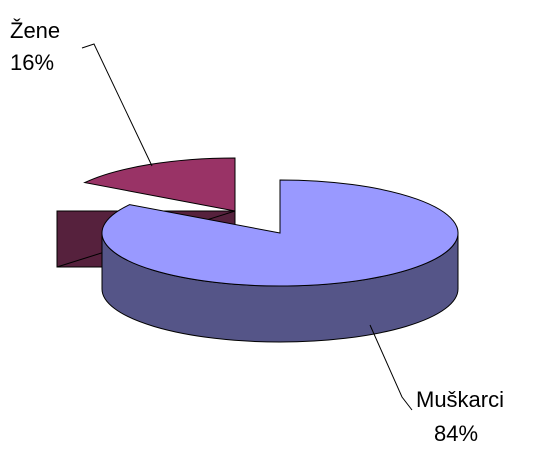  What do you see at coordinates (460, 399) in the screenshot?
I see `slice-label-muskarci: Muškarci` at bounding box center [460, 399].